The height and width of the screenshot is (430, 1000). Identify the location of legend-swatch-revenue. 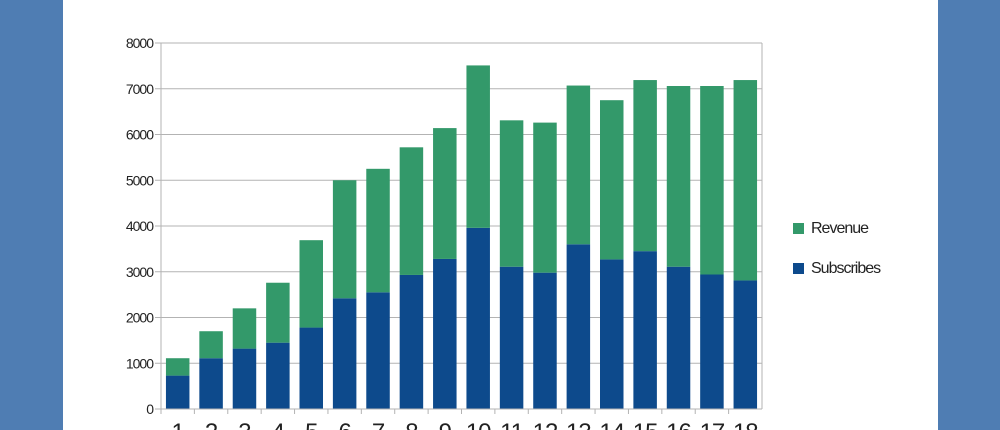
(798, 228).